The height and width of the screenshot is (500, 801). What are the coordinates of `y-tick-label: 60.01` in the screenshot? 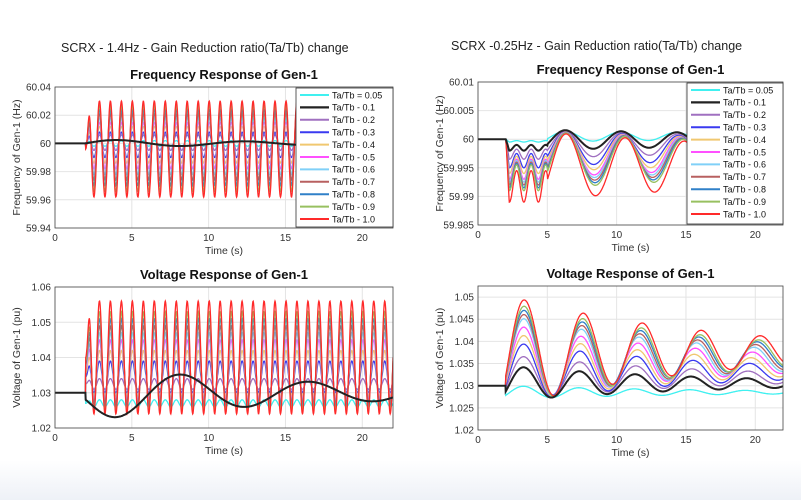 It's located at (461, 83).